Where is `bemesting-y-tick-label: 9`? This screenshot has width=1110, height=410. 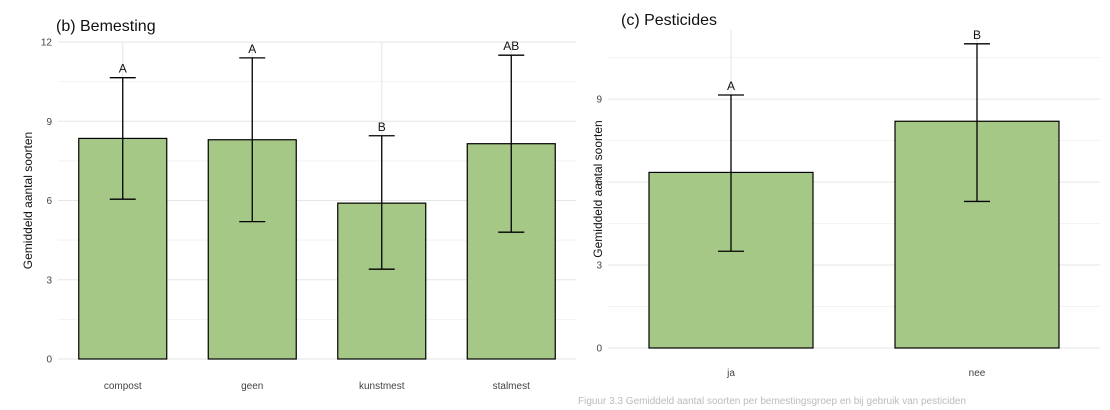
bemesting-y-tick-label: 9 is located at coordinates (49, 122).